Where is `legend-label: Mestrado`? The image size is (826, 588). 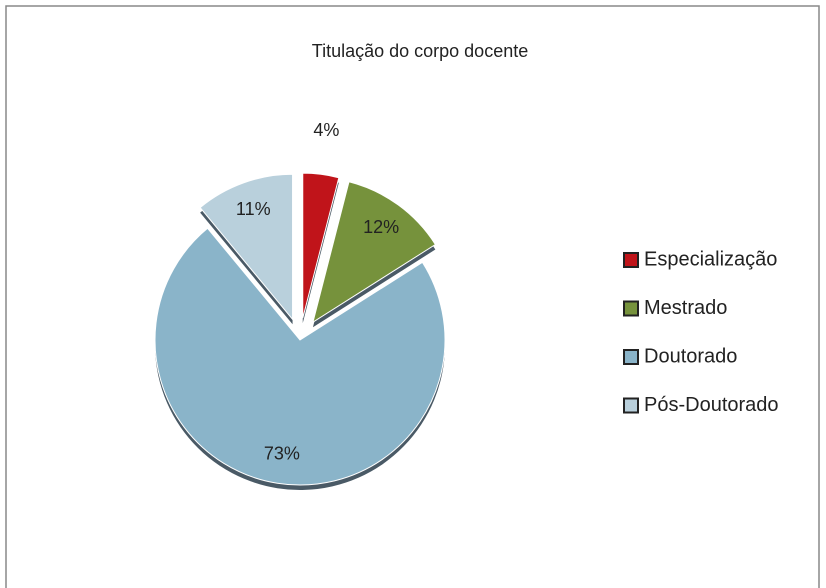 legend-label: Mestrado is located at coordinates (685, 308).